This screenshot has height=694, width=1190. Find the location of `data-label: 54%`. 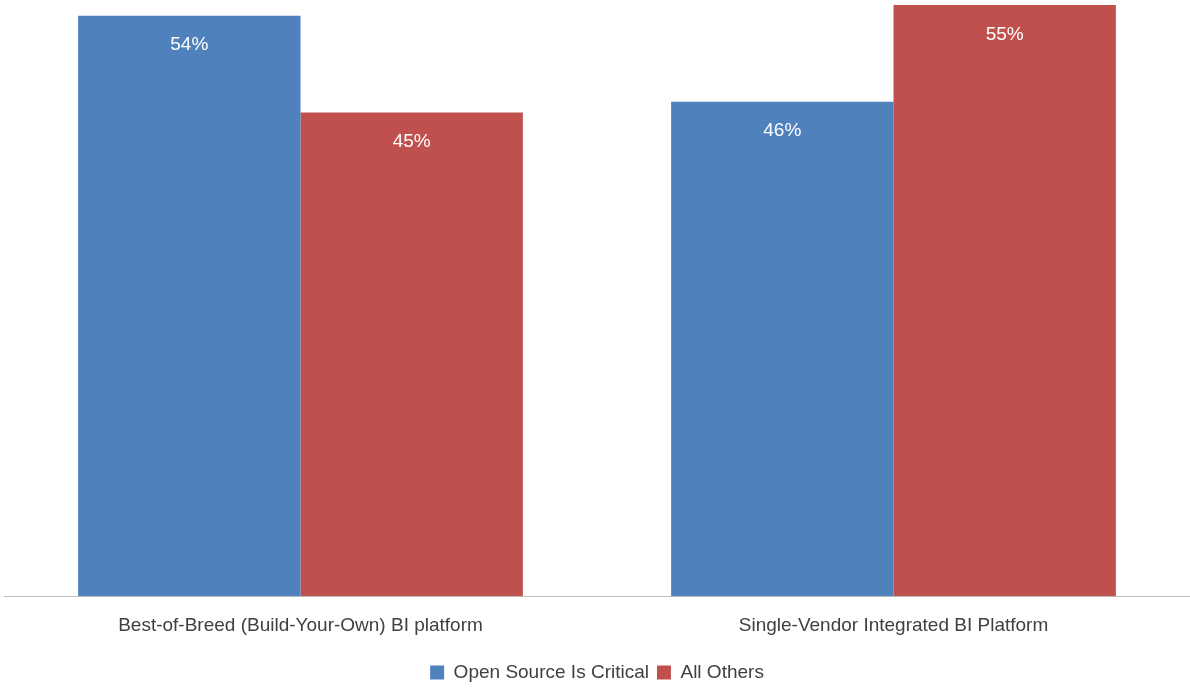

data-label: 54% is located at coordinates (189, 44).